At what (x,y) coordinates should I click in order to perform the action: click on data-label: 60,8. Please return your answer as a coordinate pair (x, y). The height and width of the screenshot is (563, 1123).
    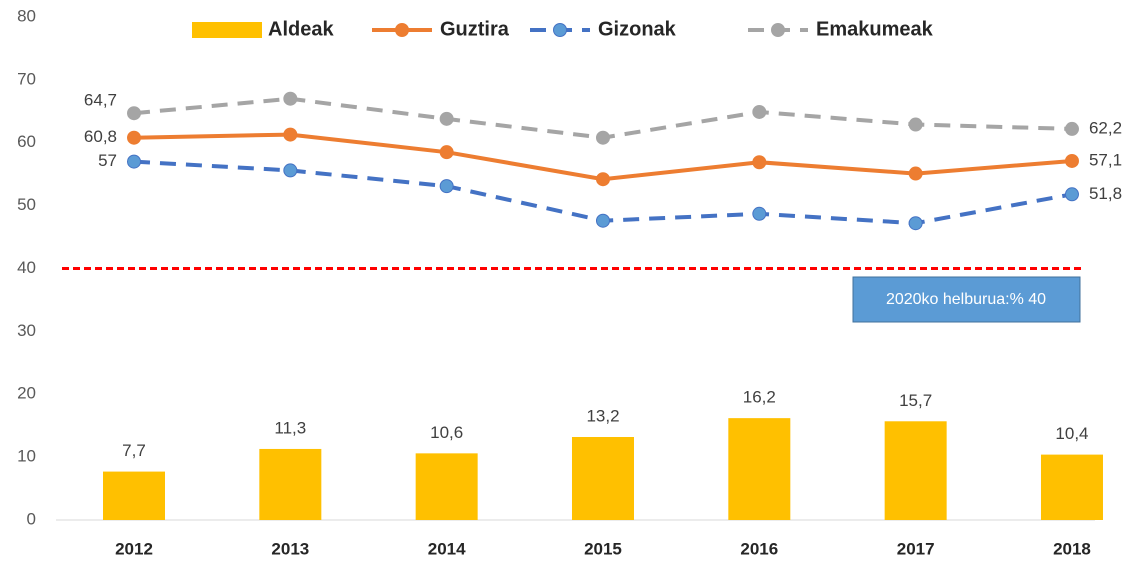
    Looking at the image, I should click on (100, 136).